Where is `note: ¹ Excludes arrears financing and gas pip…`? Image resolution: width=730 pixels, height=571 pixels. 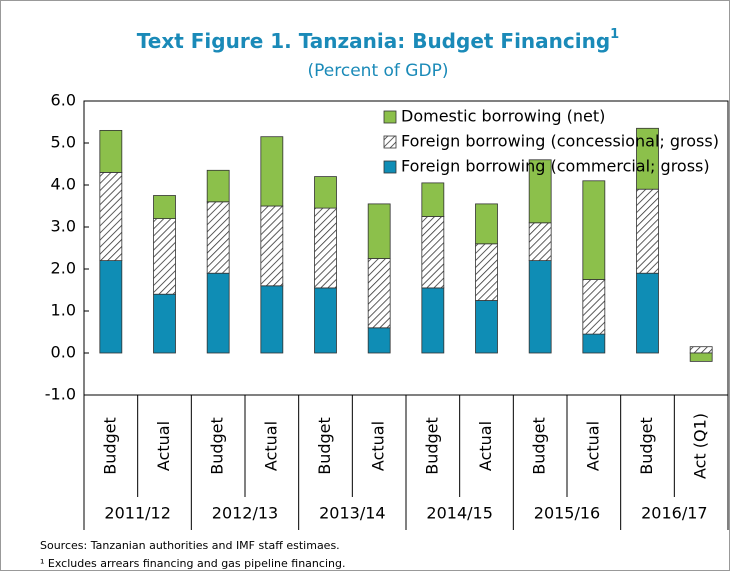 note: ¹ Excludes arrears financing and gas pip… is located at coordinates (192, 563).